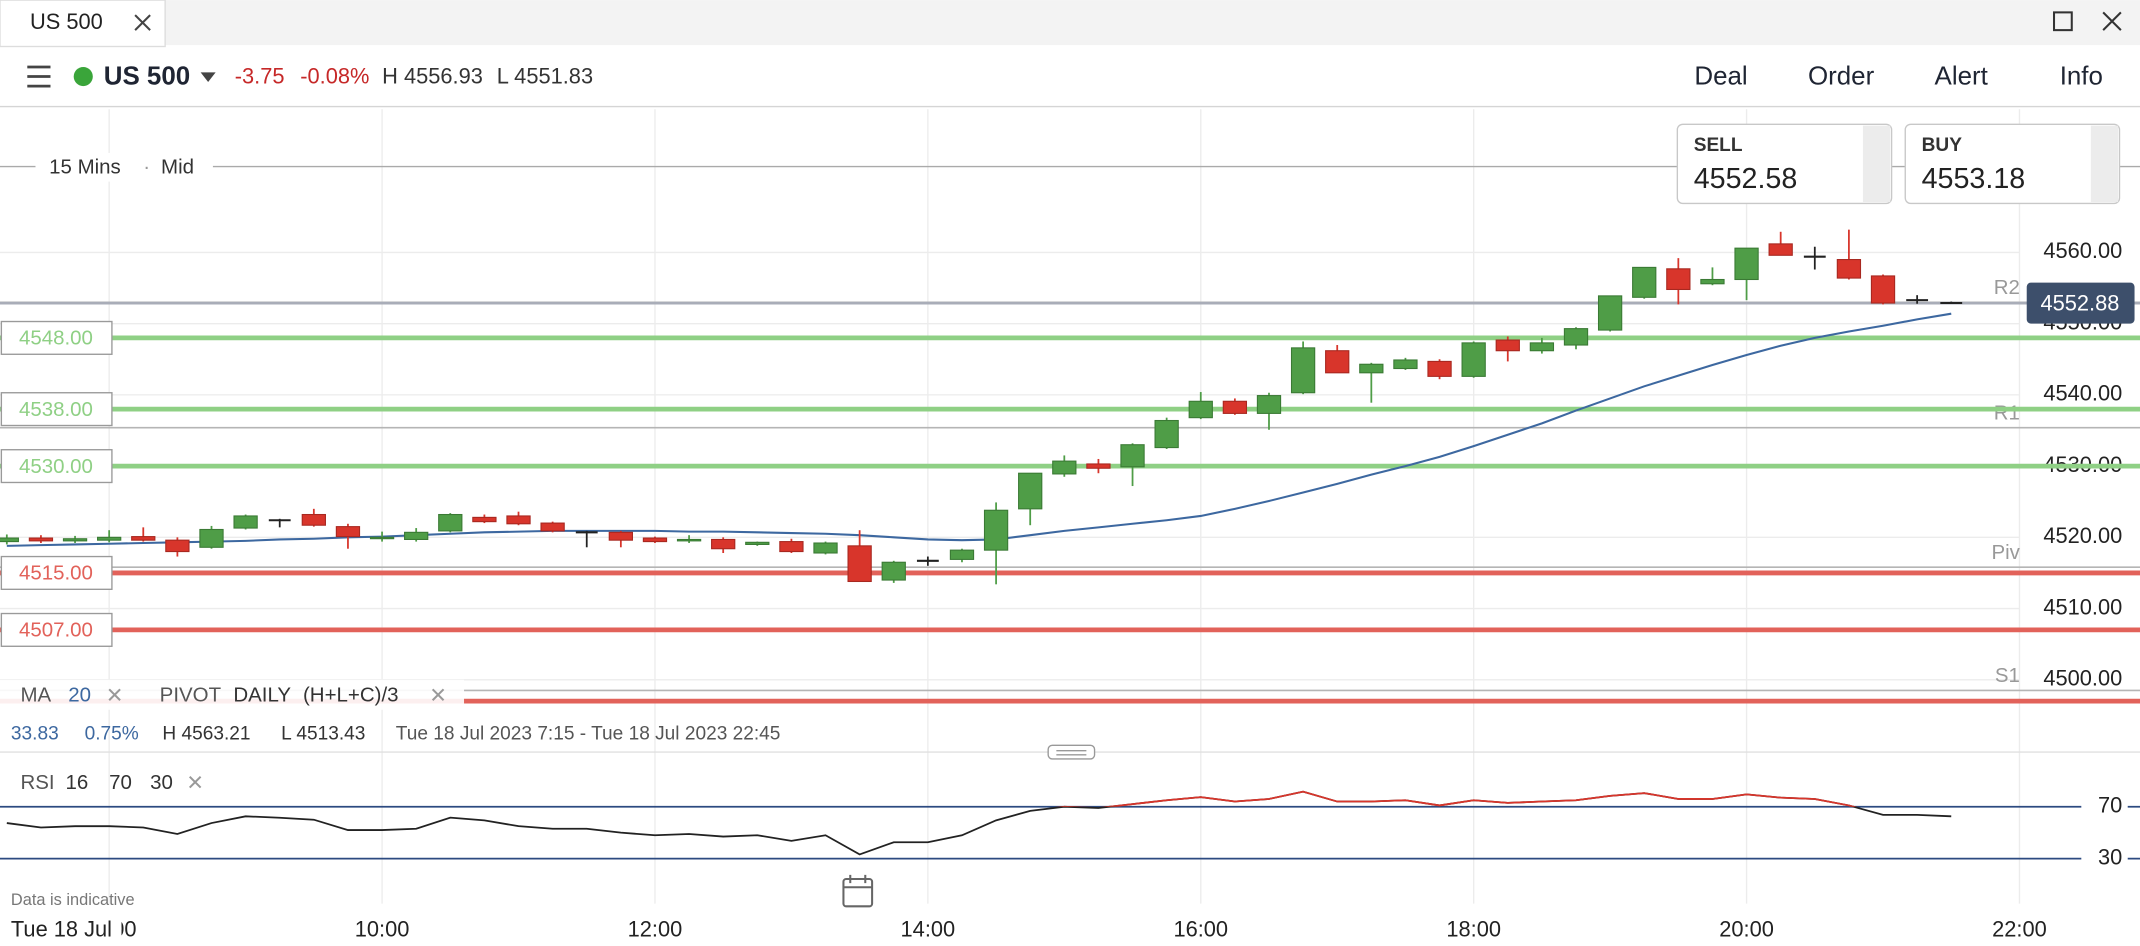  What do you see at coordinates (438, 694) in the screenshot?
I see `pivot-remove` at bounding box center [438, 694].